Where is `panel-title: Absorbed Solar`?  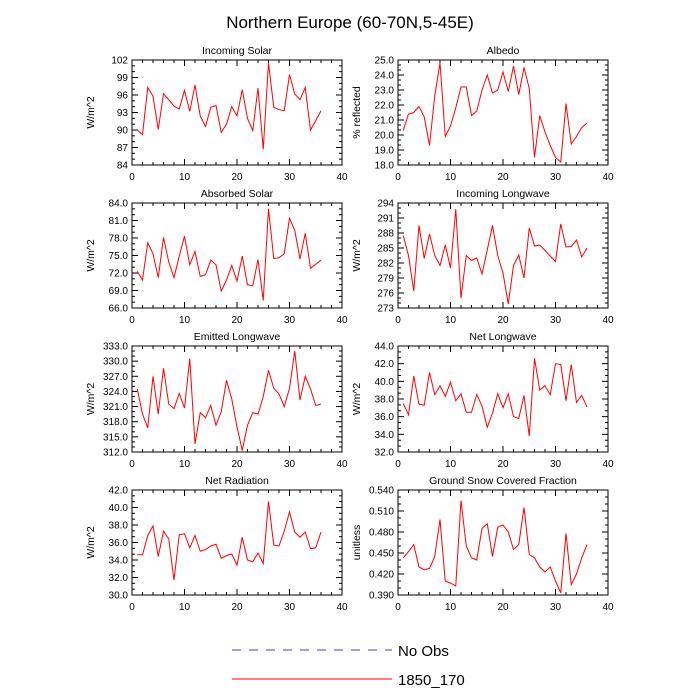
panel-title: Absorbed Solar is located at coordinates (237, 194).